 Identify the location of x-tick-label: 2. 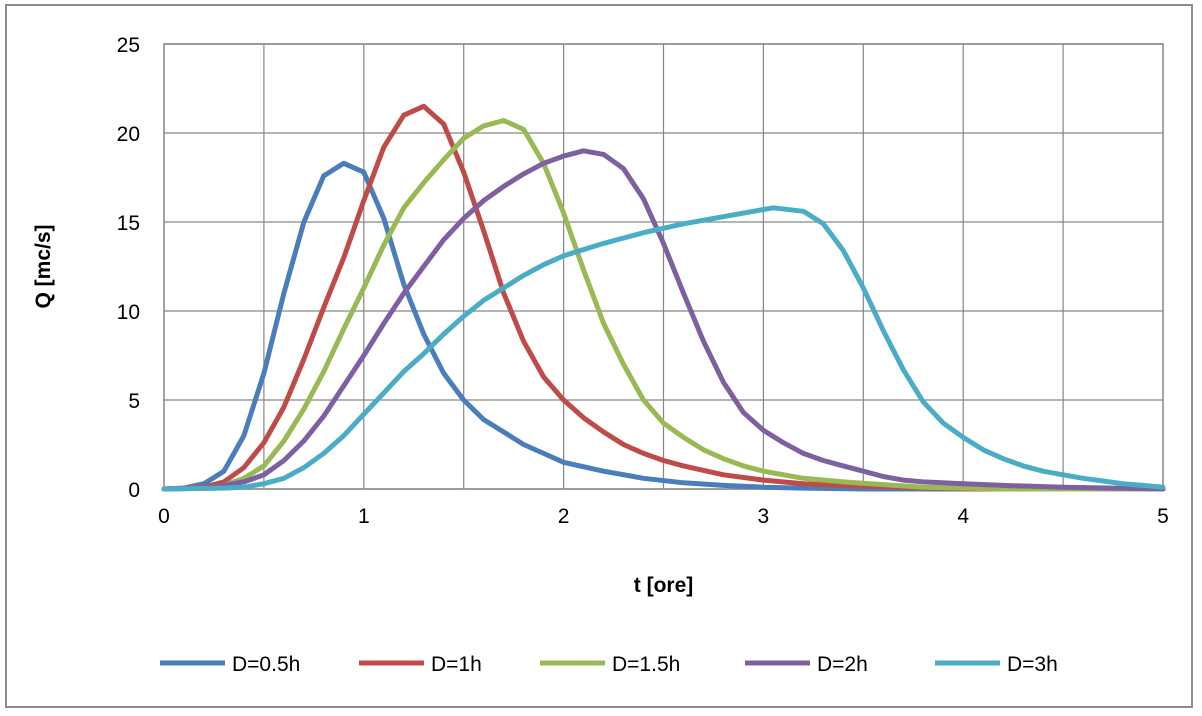
(564, 516).